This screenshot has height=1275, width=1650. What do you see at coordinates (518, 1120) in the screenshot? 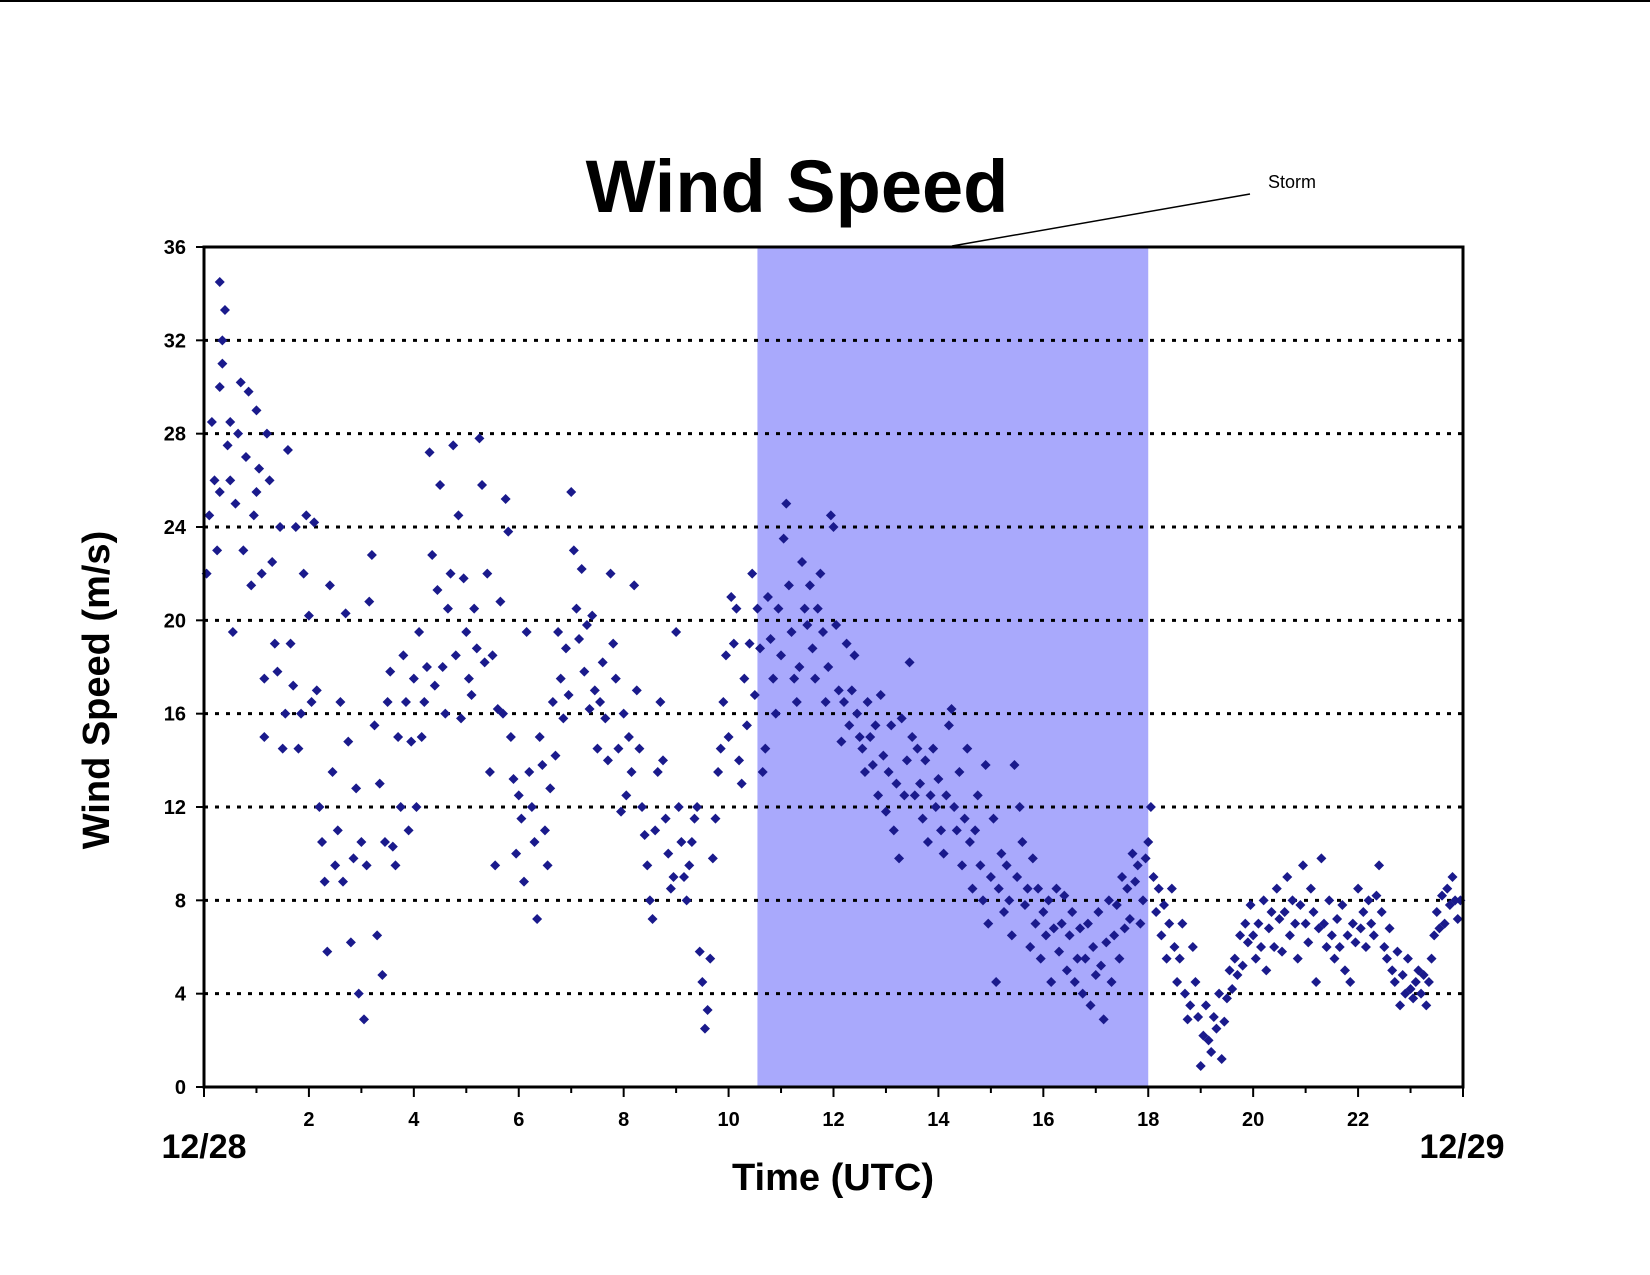
I see `x-tick-label: 6` at bounding box center [518, 1120].